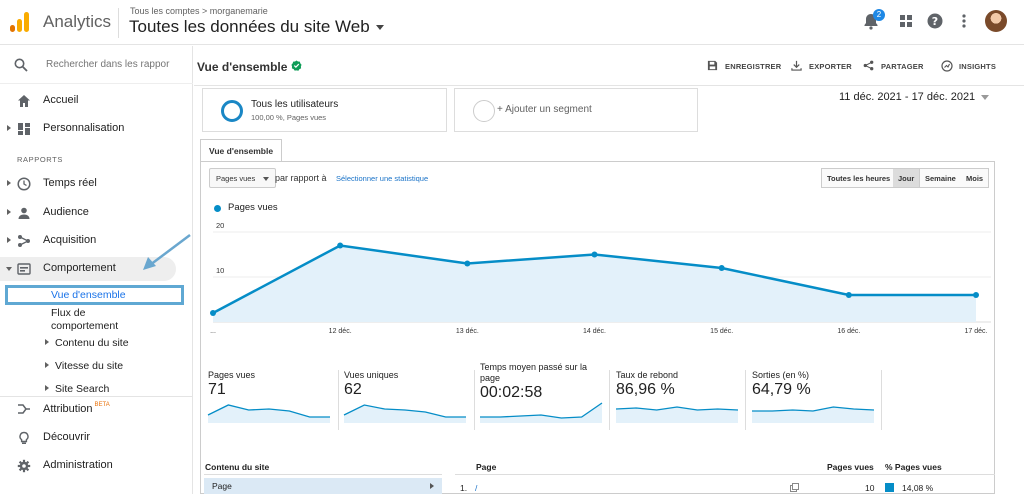 The height and width of the screenshot is (494, 1024). Describe the element at coordinates (935, 21) in the screenshot. I see `help-icon: ?` at that location.